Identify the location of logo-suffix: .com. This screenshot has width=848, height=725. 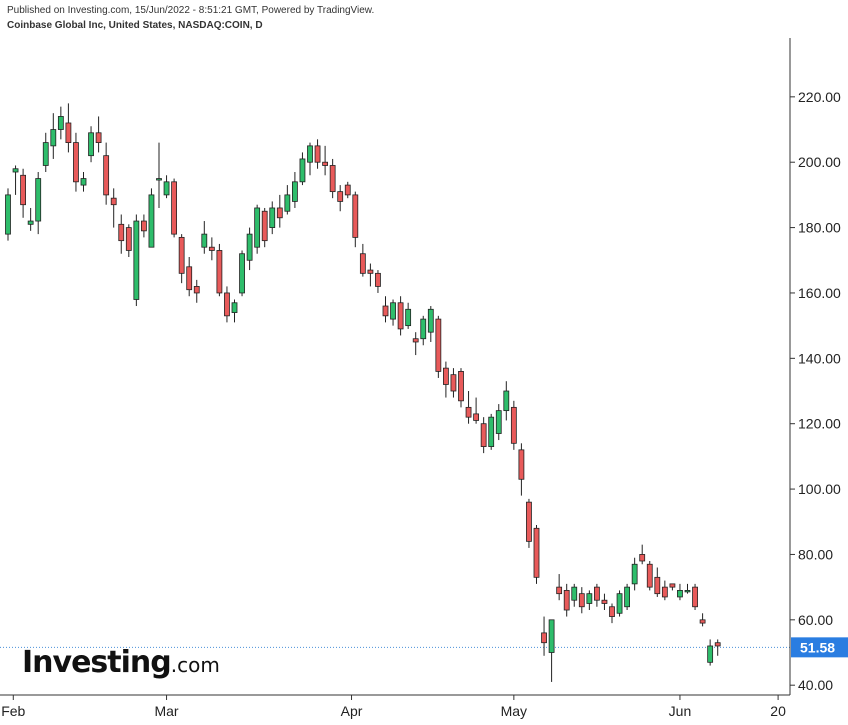
(195, 665).